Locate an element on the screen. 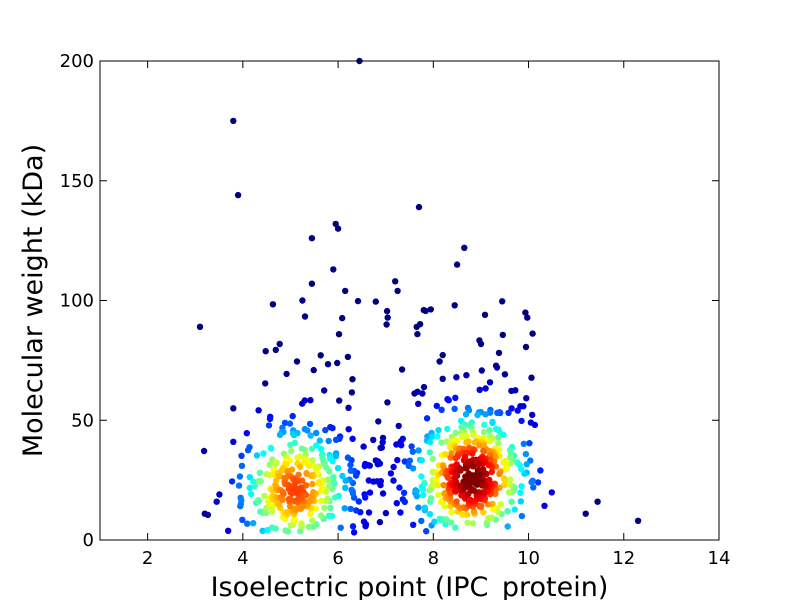 This screenshot has height=605, width=800. x-axis-title: Isoelectric point (IPC_protein) is located at coordinates (410, 586).